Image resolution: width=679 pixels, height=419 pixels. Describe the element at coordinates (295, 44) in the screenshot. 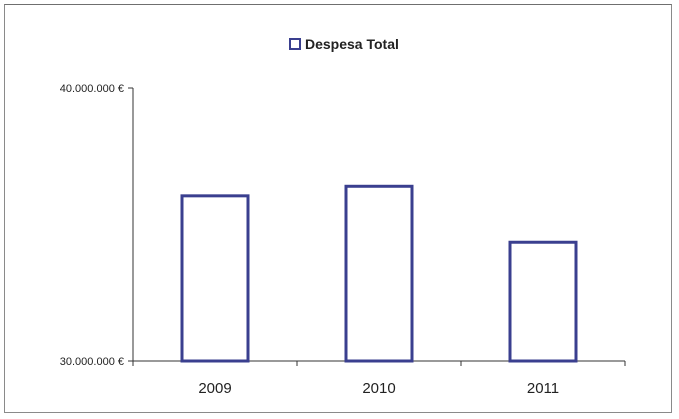

I see `legend-swatch-despesa-total` at that location.